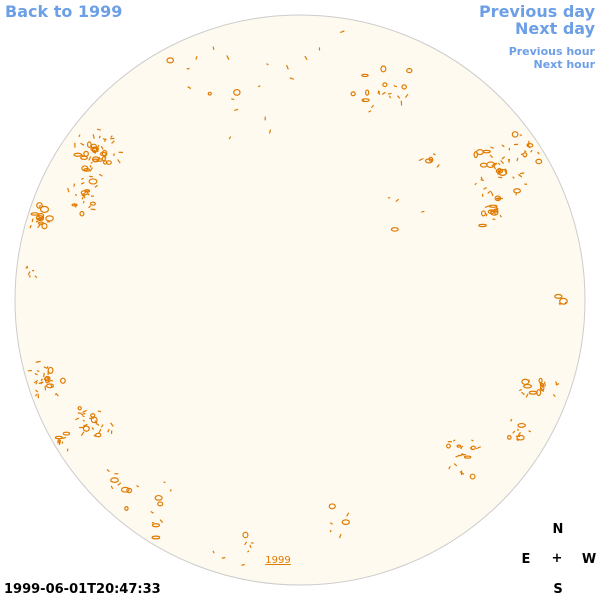 The width and height of the screenshot is (600, 600). Describe the element at coordinates (551, 51) in the screenshot. I see `previous-hour-link: Previous hour` at that location.